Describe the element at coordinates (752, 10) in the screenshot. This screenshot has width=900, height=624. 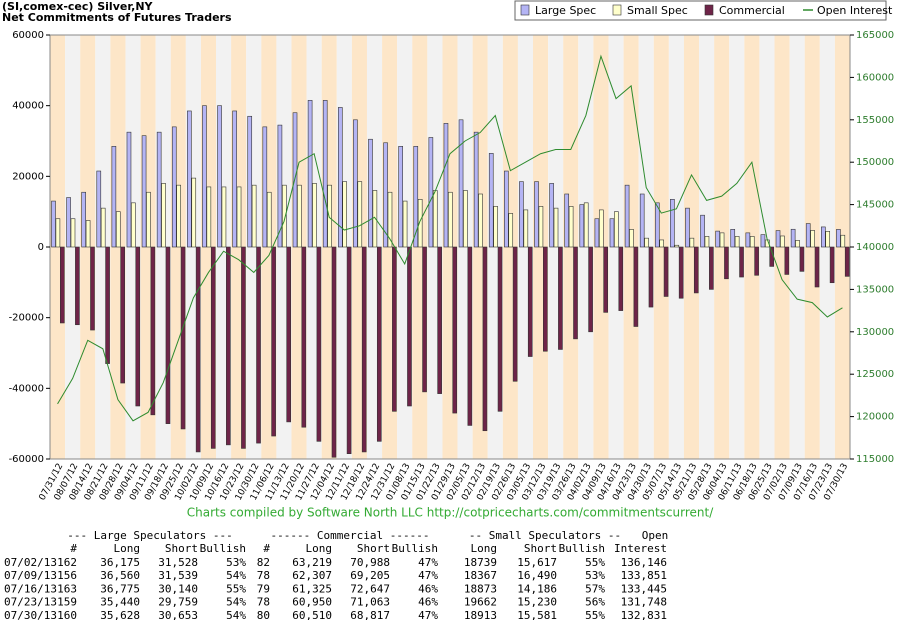
I see `legend-label: Commercial` at that location.